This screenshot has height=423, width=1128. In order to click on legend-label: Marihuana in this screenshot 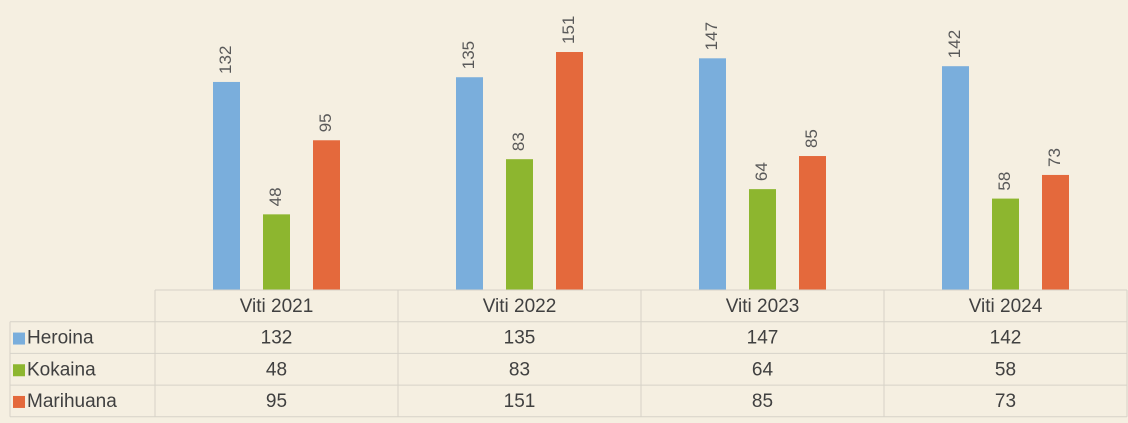, I will do `click(72, 401)`.